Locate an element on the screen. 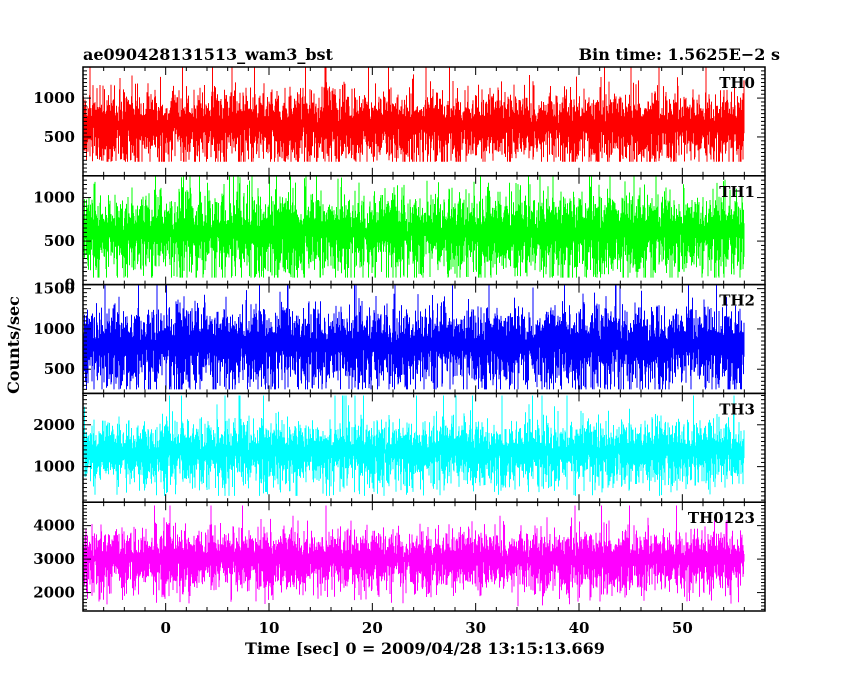 This screenshot has width=850, height=680. x-tick-label: 40 is located at coordinates (579, 628).